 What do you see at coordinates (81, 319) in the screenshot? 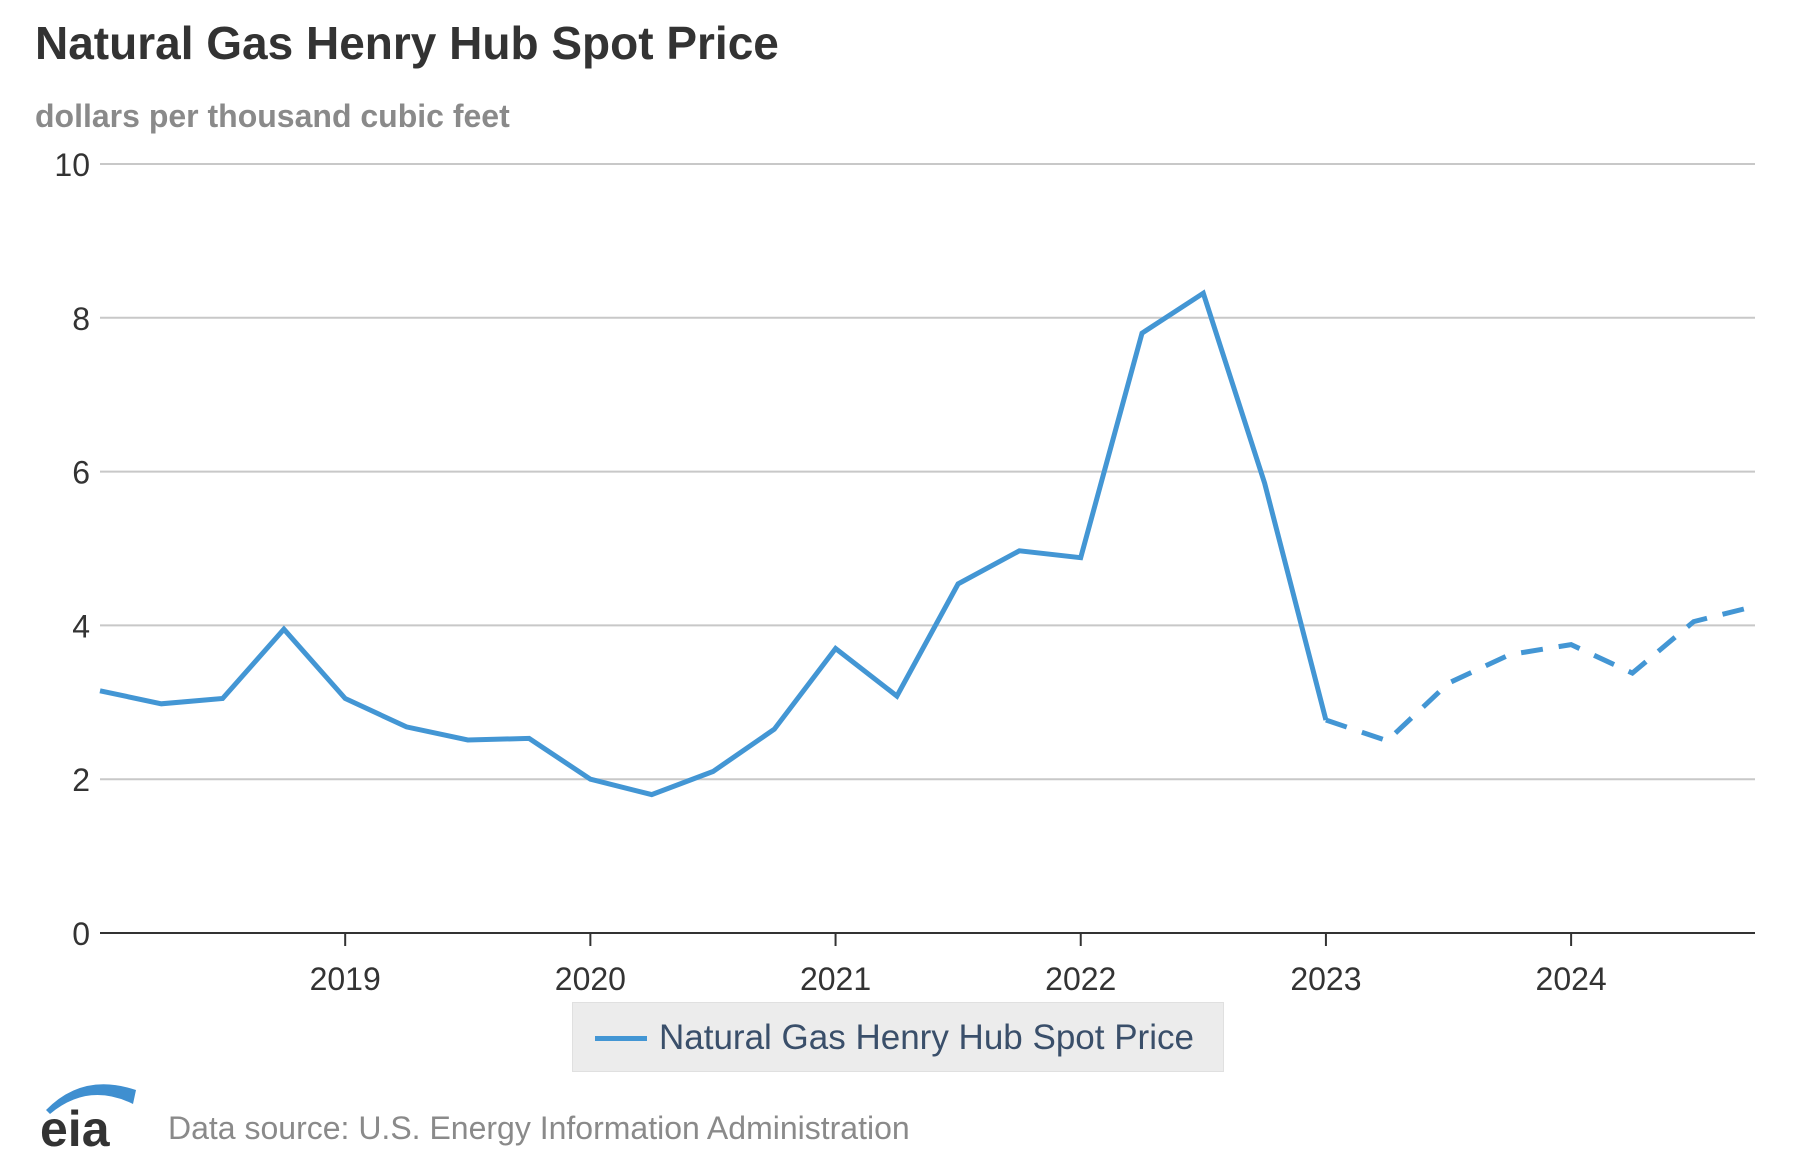
I see `y-tick-label: 8` at bounding box center [81, 319].